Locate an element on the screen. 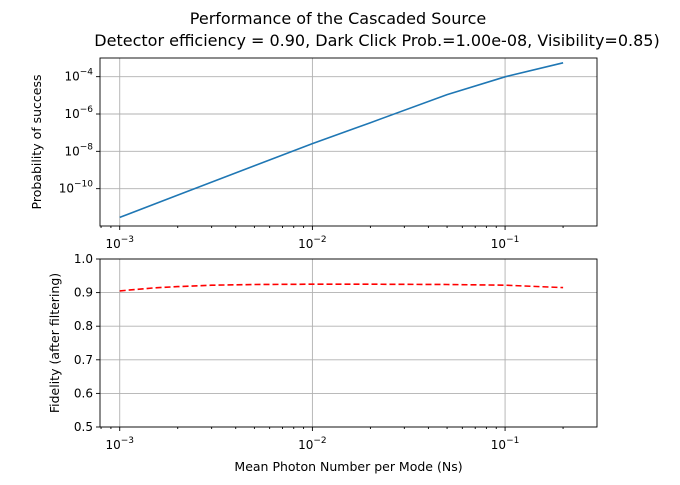 The image size is (680, 485). y-tick-label: 10⁻⁶ is located at coordinates (78, 113).